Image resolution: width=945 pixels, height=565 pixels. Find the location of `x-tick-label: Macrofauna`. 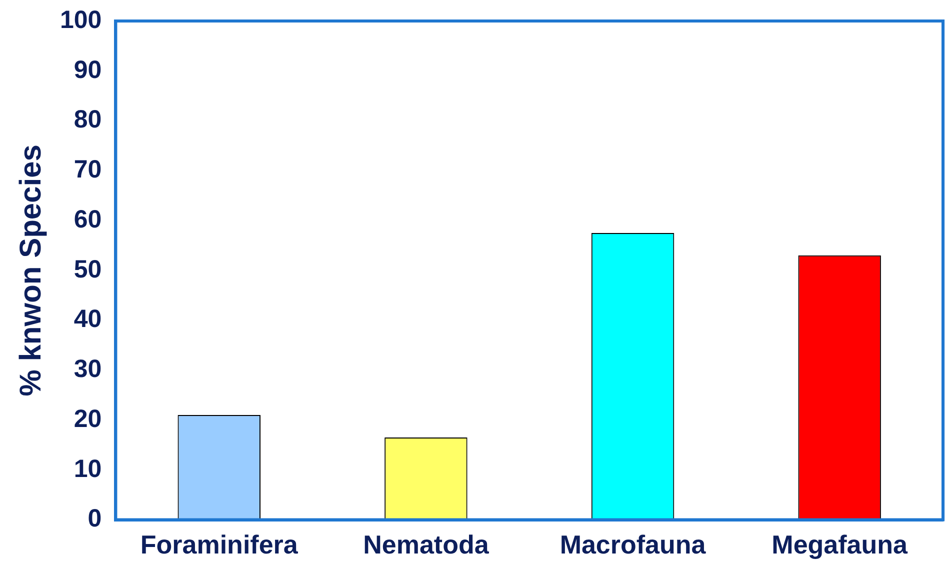

x-tick-label: Macrofauna is located at coordinates (633, 545).